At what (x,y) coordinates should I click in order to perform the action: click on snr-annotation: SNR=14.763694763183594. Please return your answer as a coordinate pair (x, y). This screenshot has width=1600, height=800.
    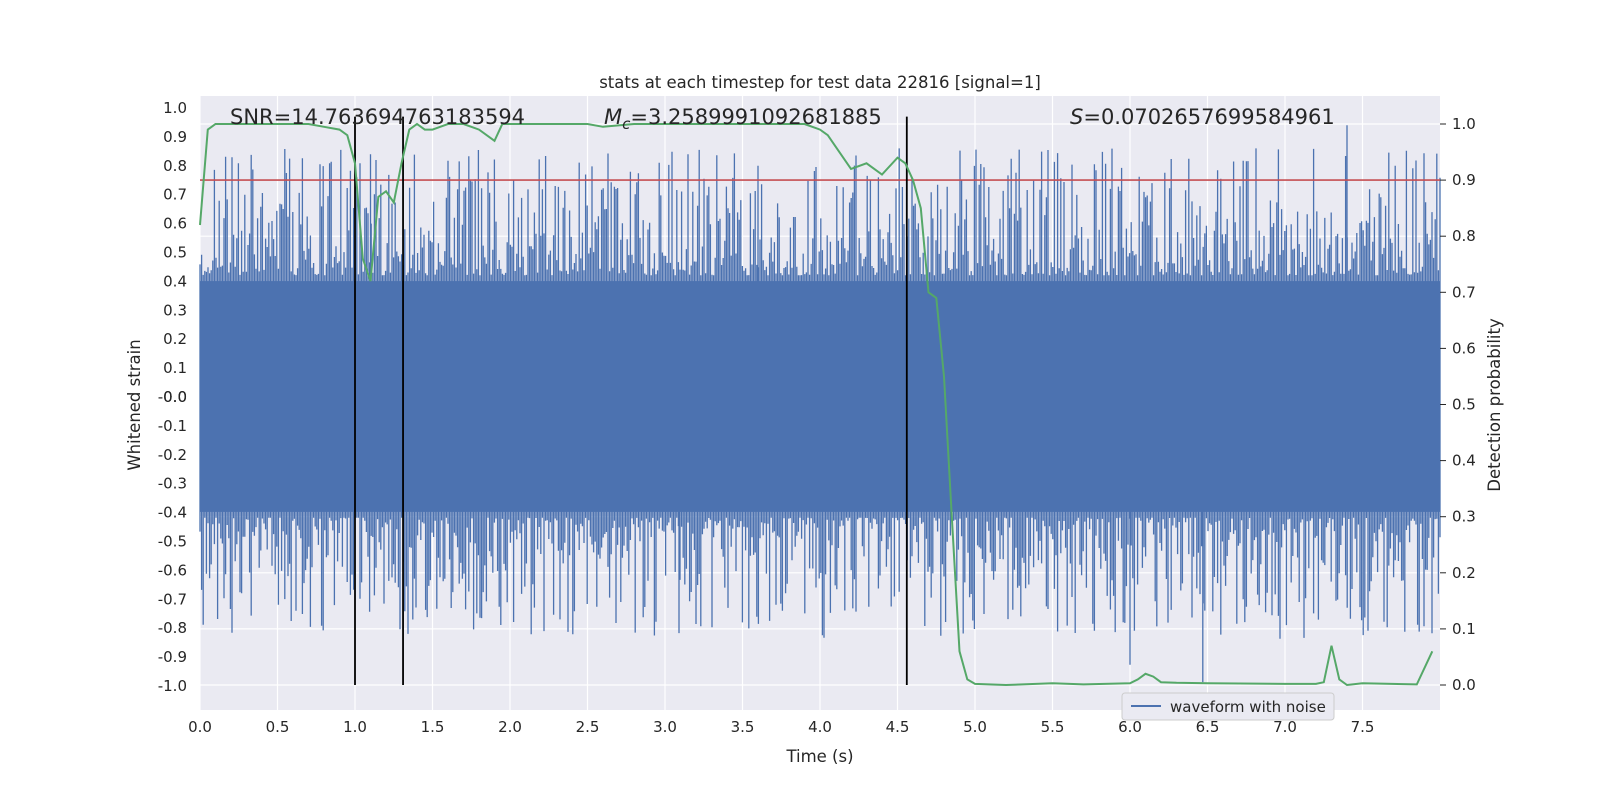
    Looking at the image, I should click on (377, 117).